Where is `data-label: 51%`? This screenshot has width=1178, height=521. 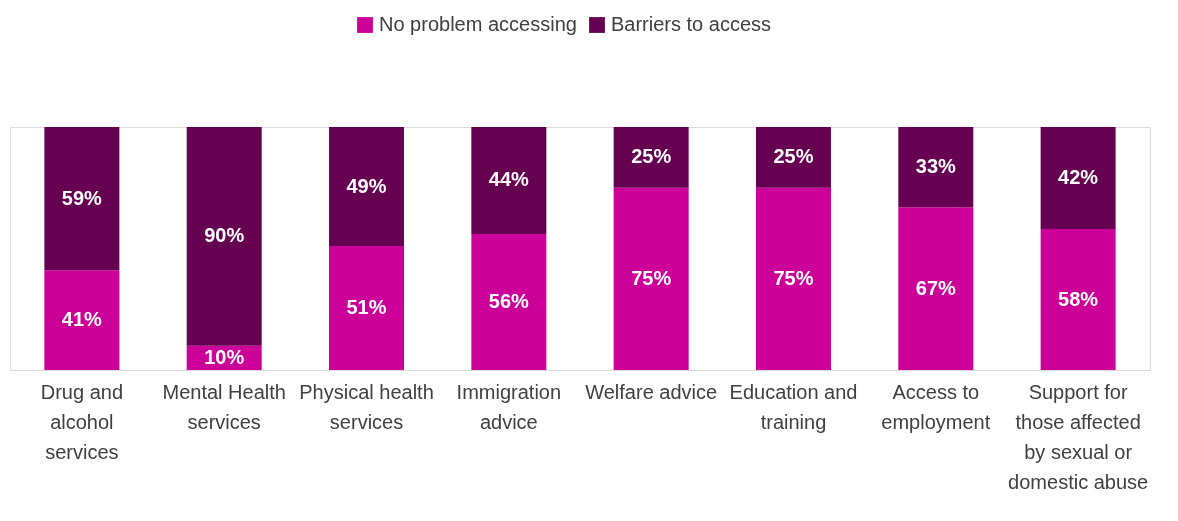 data-label: 51% is located at coordinates (366, 307).